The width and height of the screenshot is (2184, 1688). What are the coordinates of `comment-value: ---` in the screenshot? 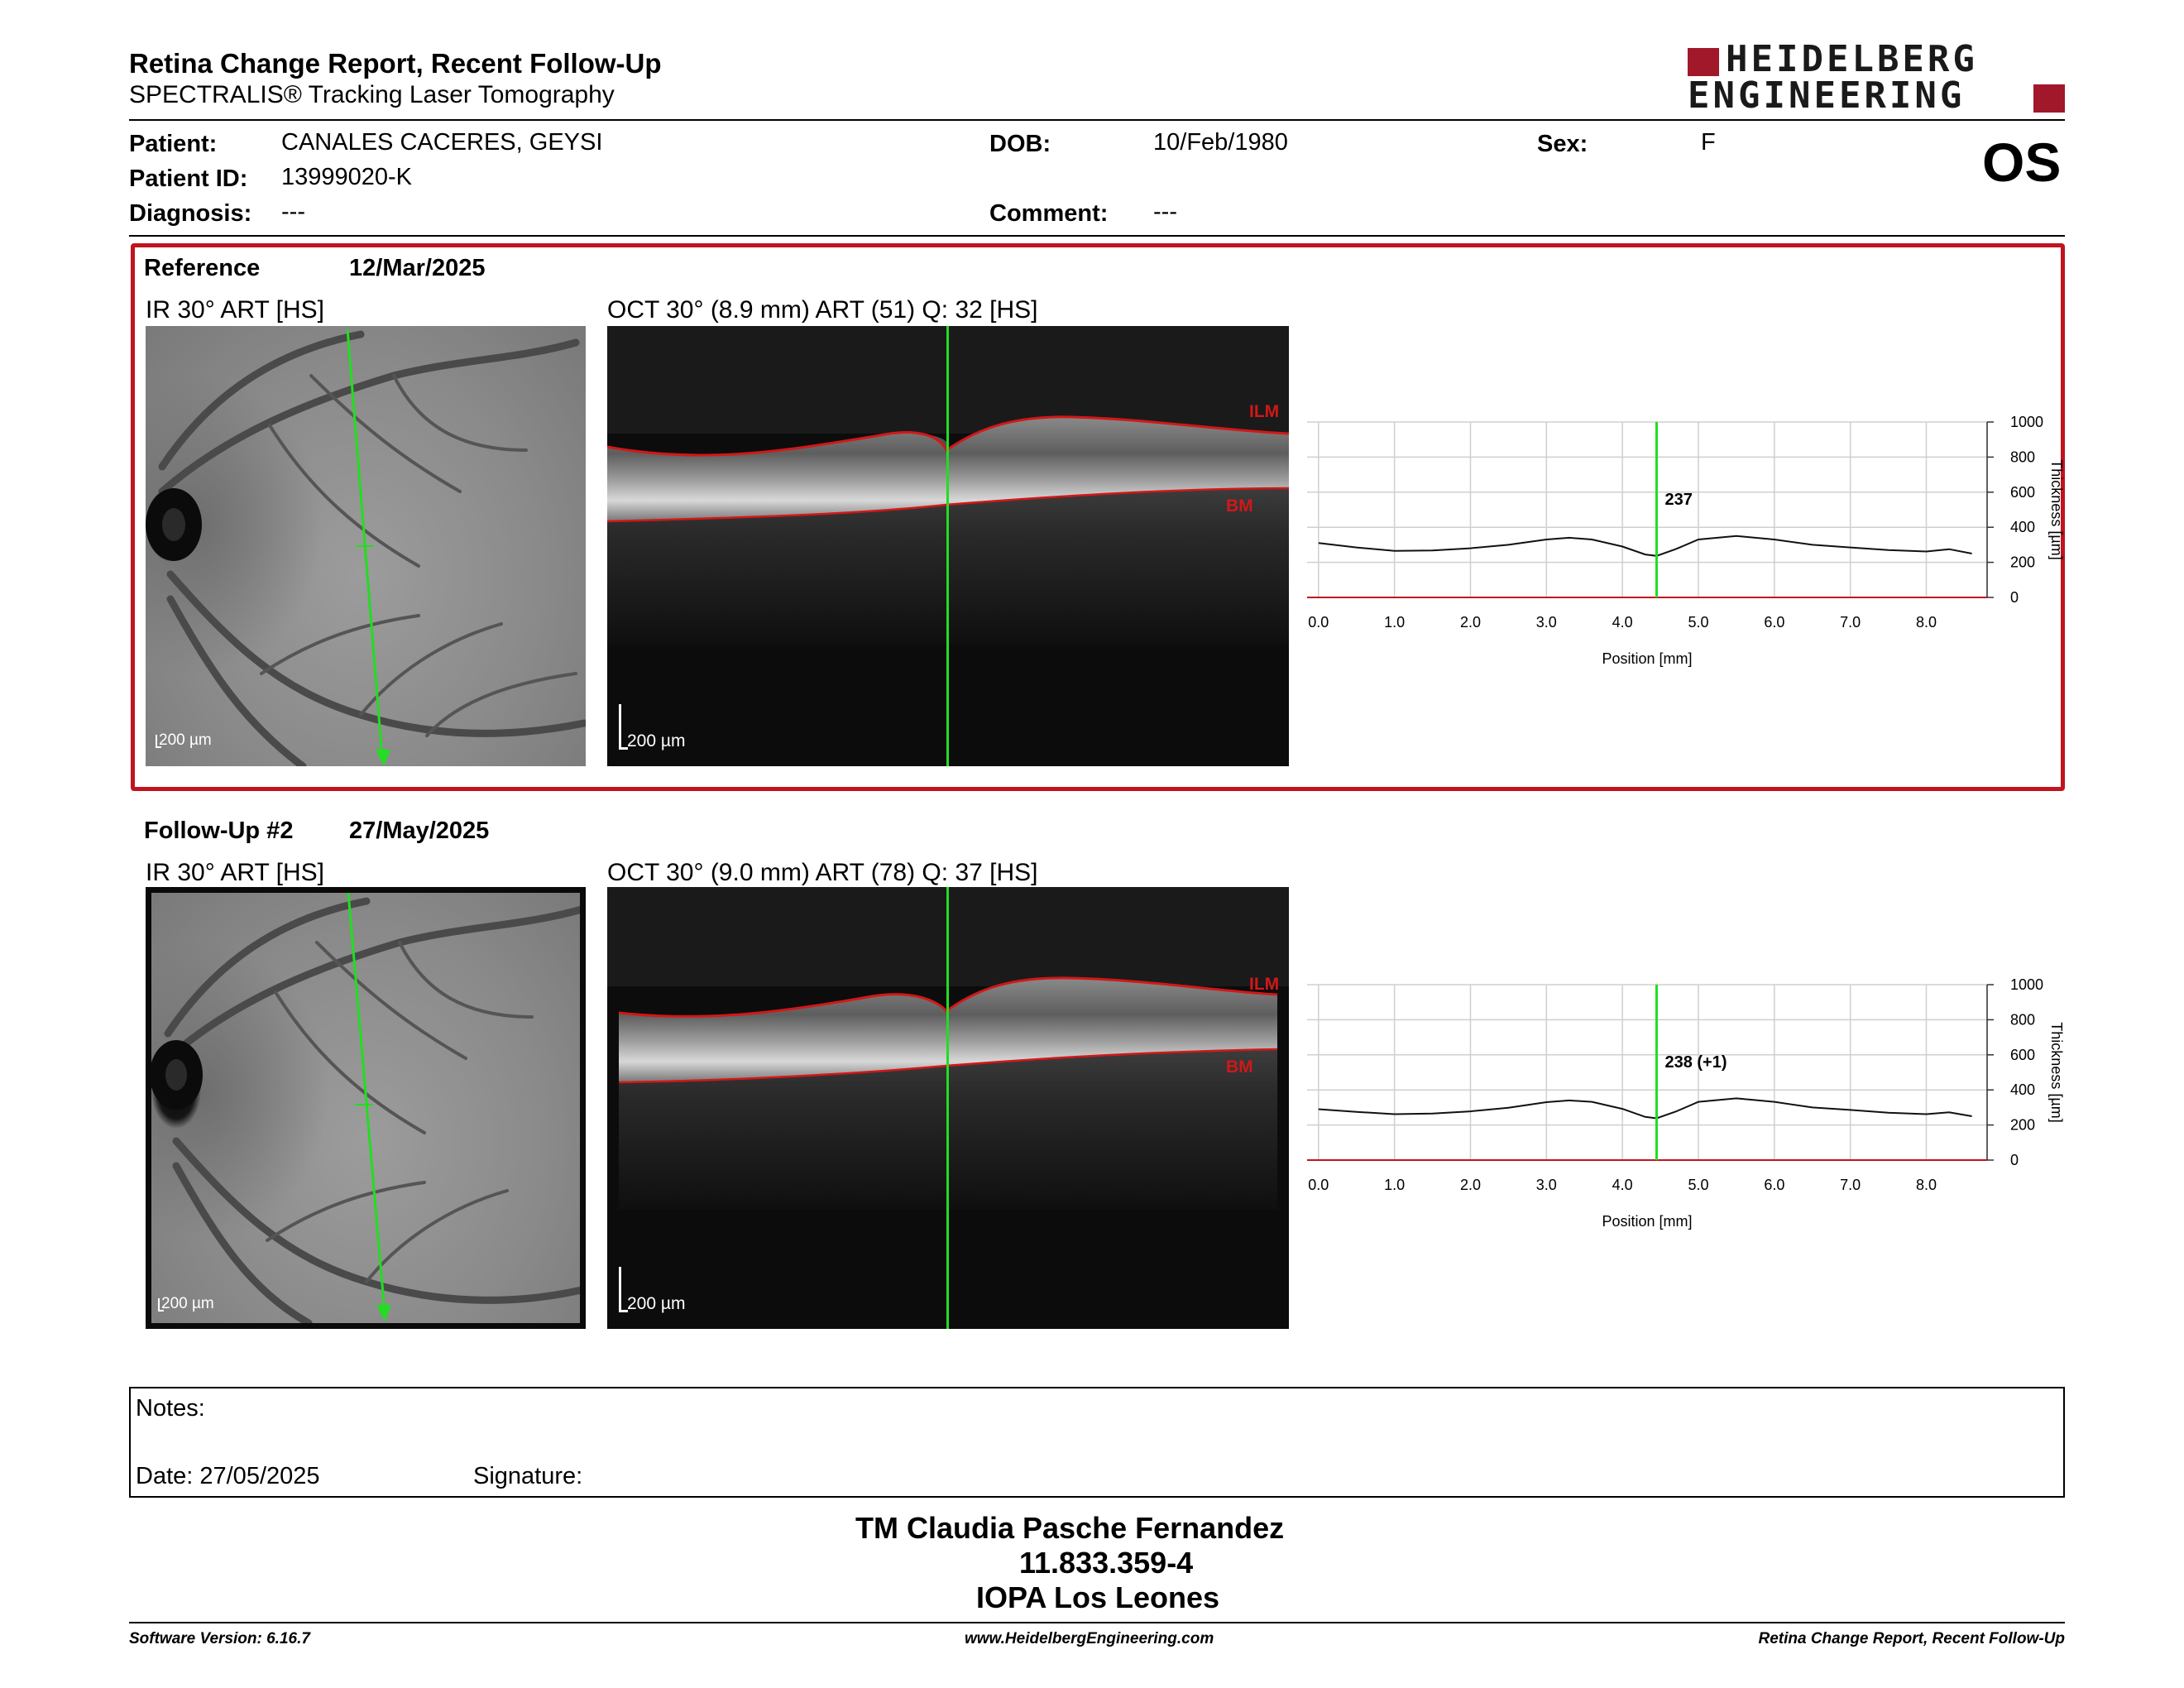 It's located at (1165, 212).